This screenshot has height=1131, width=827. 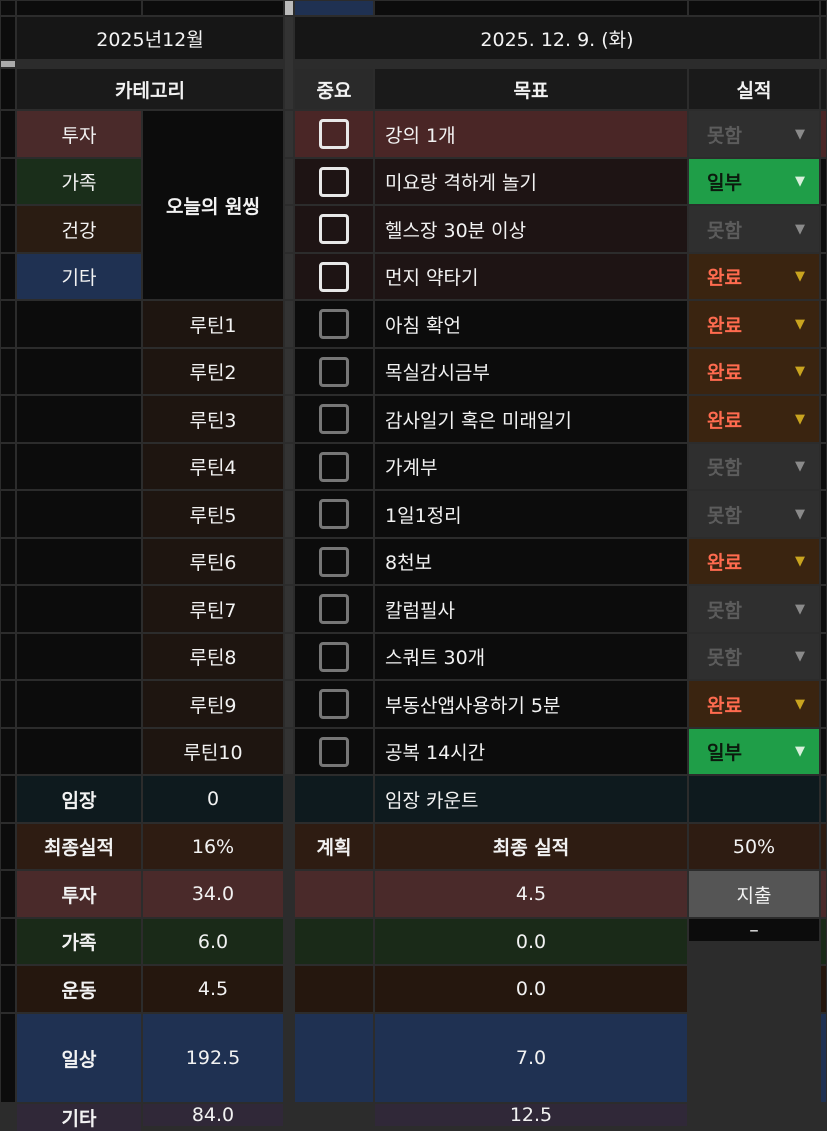 I want to click on goal-cell: 감사일기 혹은 미래일기, so click(x=531, y=419).